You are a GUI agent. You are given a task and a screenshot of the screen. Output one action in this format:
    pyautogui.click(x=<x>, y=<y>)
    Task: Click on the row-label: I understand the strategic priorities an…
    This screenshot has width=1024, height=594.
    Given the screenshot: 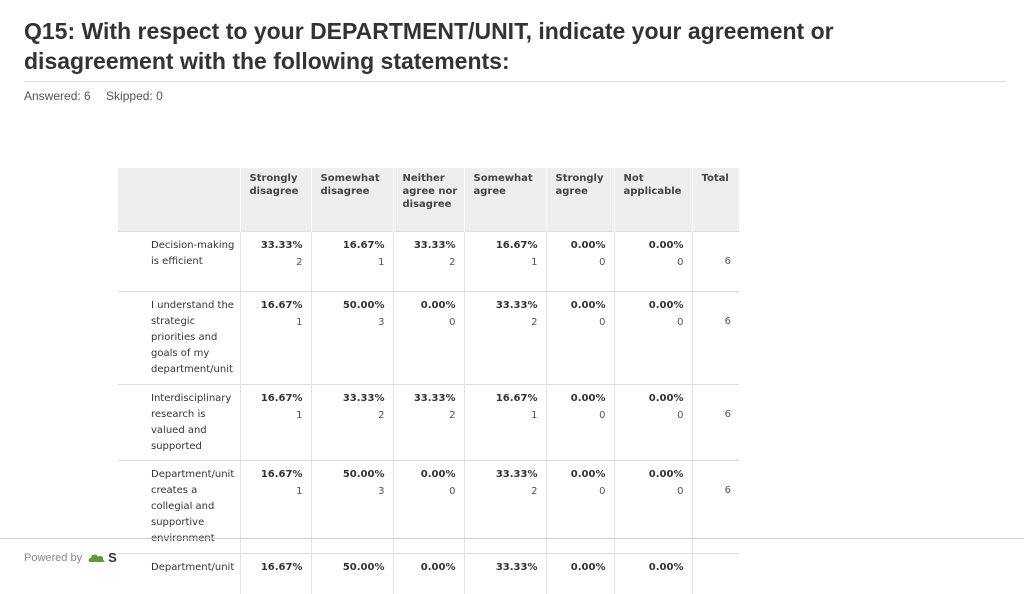 What is the action you would take?
    pyautogui.click(x=179, y=338)
    